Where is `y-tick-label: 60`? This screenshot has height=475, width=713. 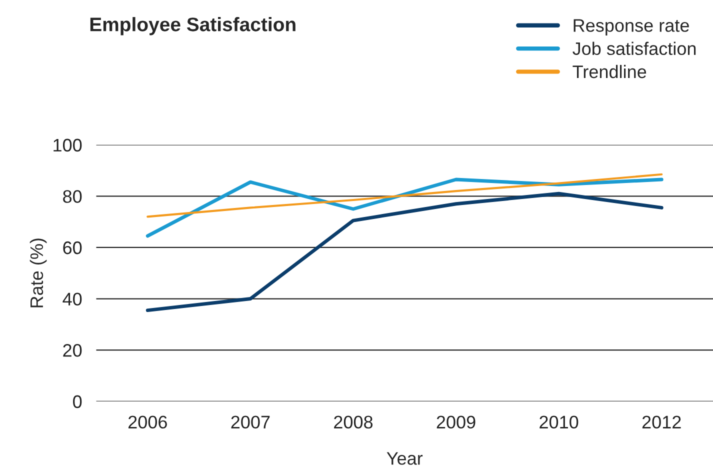
y-tick-label: 60 is located at coordinates (72, 247).